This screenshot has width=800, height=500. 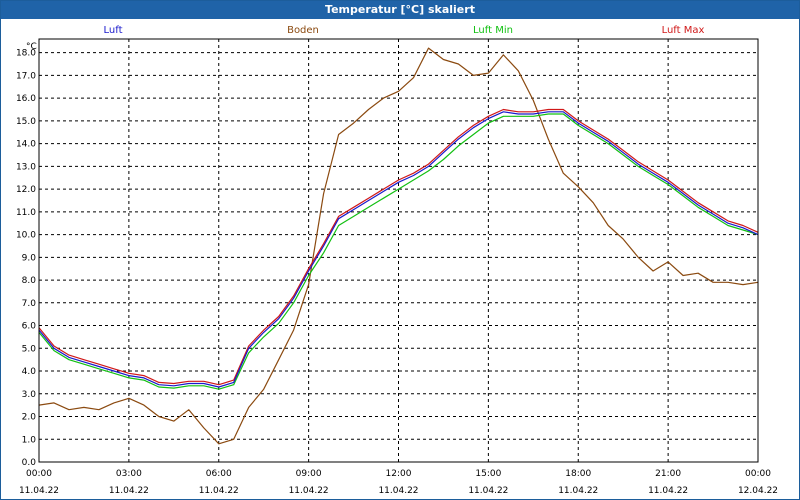 I want to click on y-tick-label: 7.0, so click(x=29, y=304).